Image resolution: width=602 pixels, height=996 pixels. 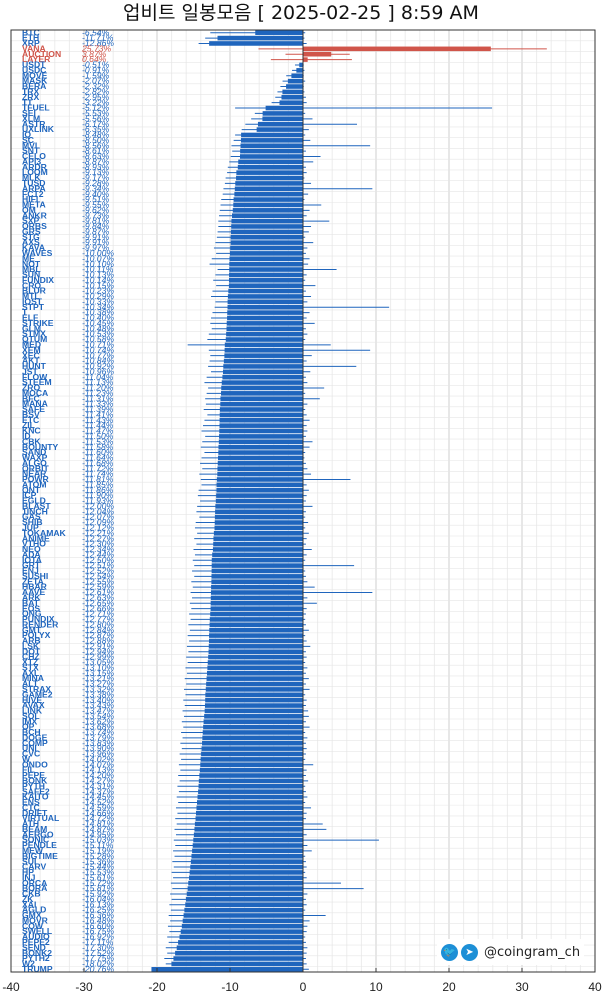 I want to click on x-axis-ticks: -40 -30 -20 -10 0 10 20 30 40, so click(x=302, y=981).